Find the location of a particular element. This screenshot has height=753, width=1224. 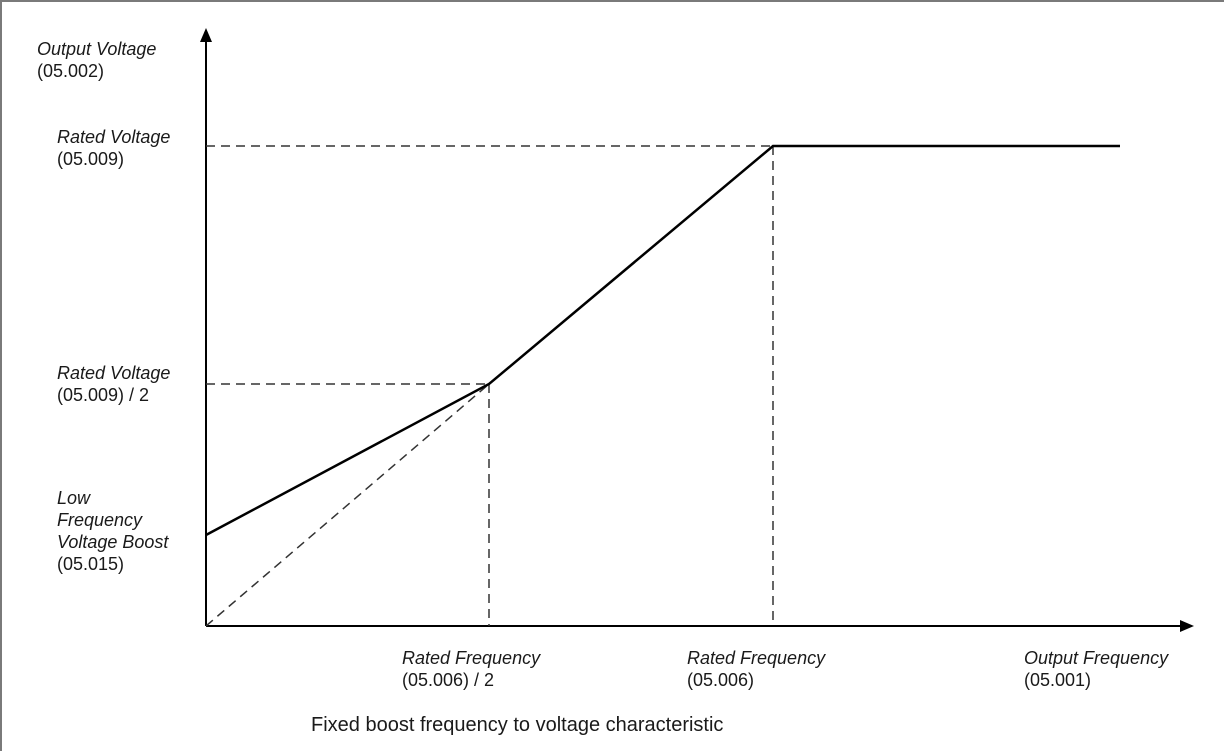

x-axis-arrow is located at coordinates (1187, 626).